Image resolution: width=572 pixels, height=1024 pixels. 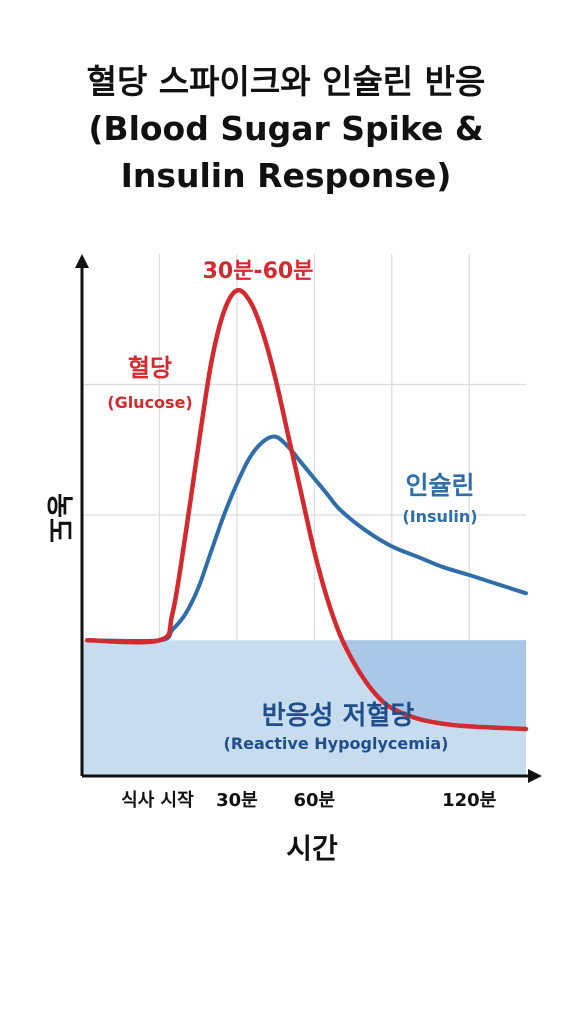 I want to click on insulin-series-name-en: (Insulin), so click(x=439, y=516).